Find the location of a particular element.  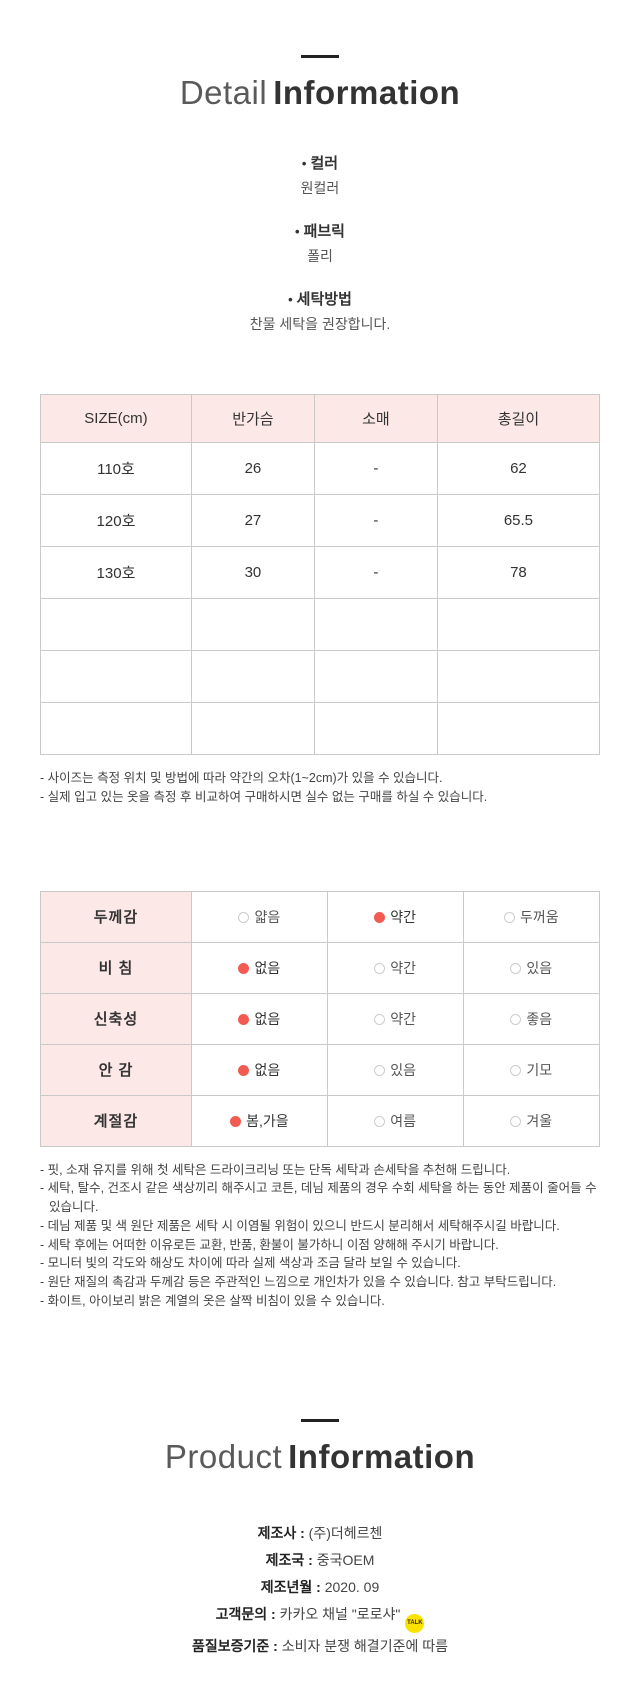

option-label: 여름 is located at coordinates (403, 1120).